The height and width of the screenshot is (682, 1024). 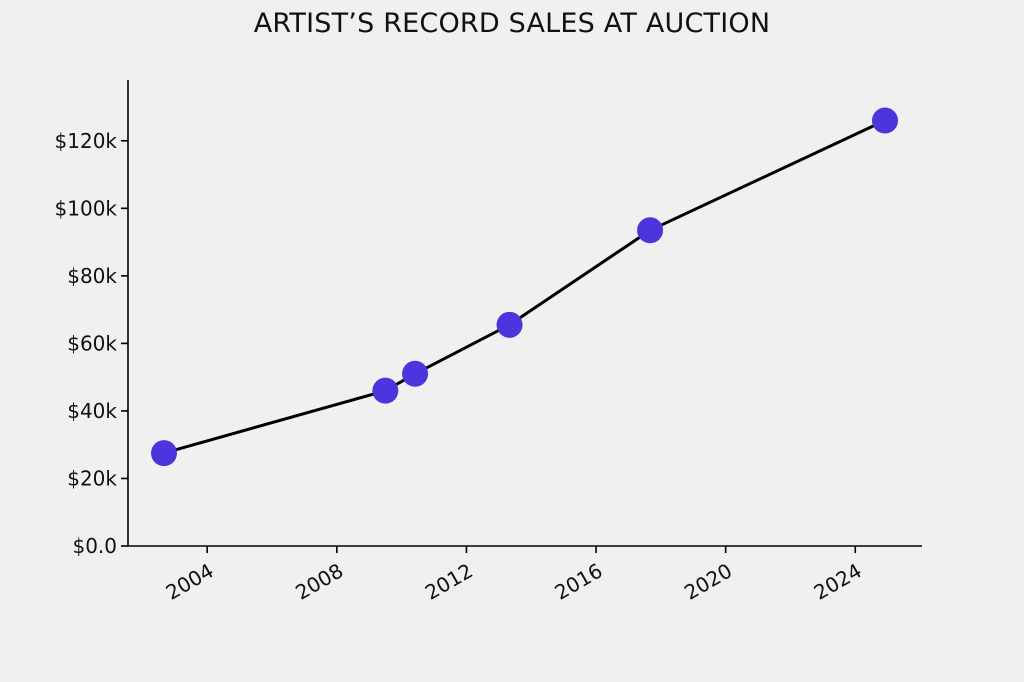 I want to click on y-tick-label: $120k, so click(x=86, y=141).